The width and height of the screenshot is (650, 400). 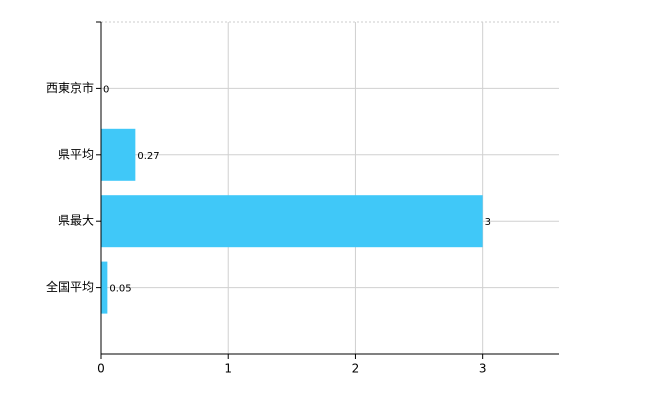 I want to click on x-tick-label: 1, so click(x=228, y=369).